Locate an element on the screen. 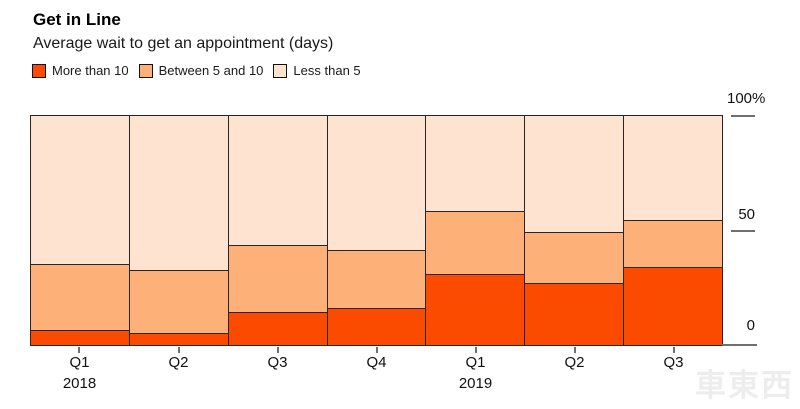 The image size is (800, 409). legend-label: Between 5 and 10 is located at coordinates (211, 70).